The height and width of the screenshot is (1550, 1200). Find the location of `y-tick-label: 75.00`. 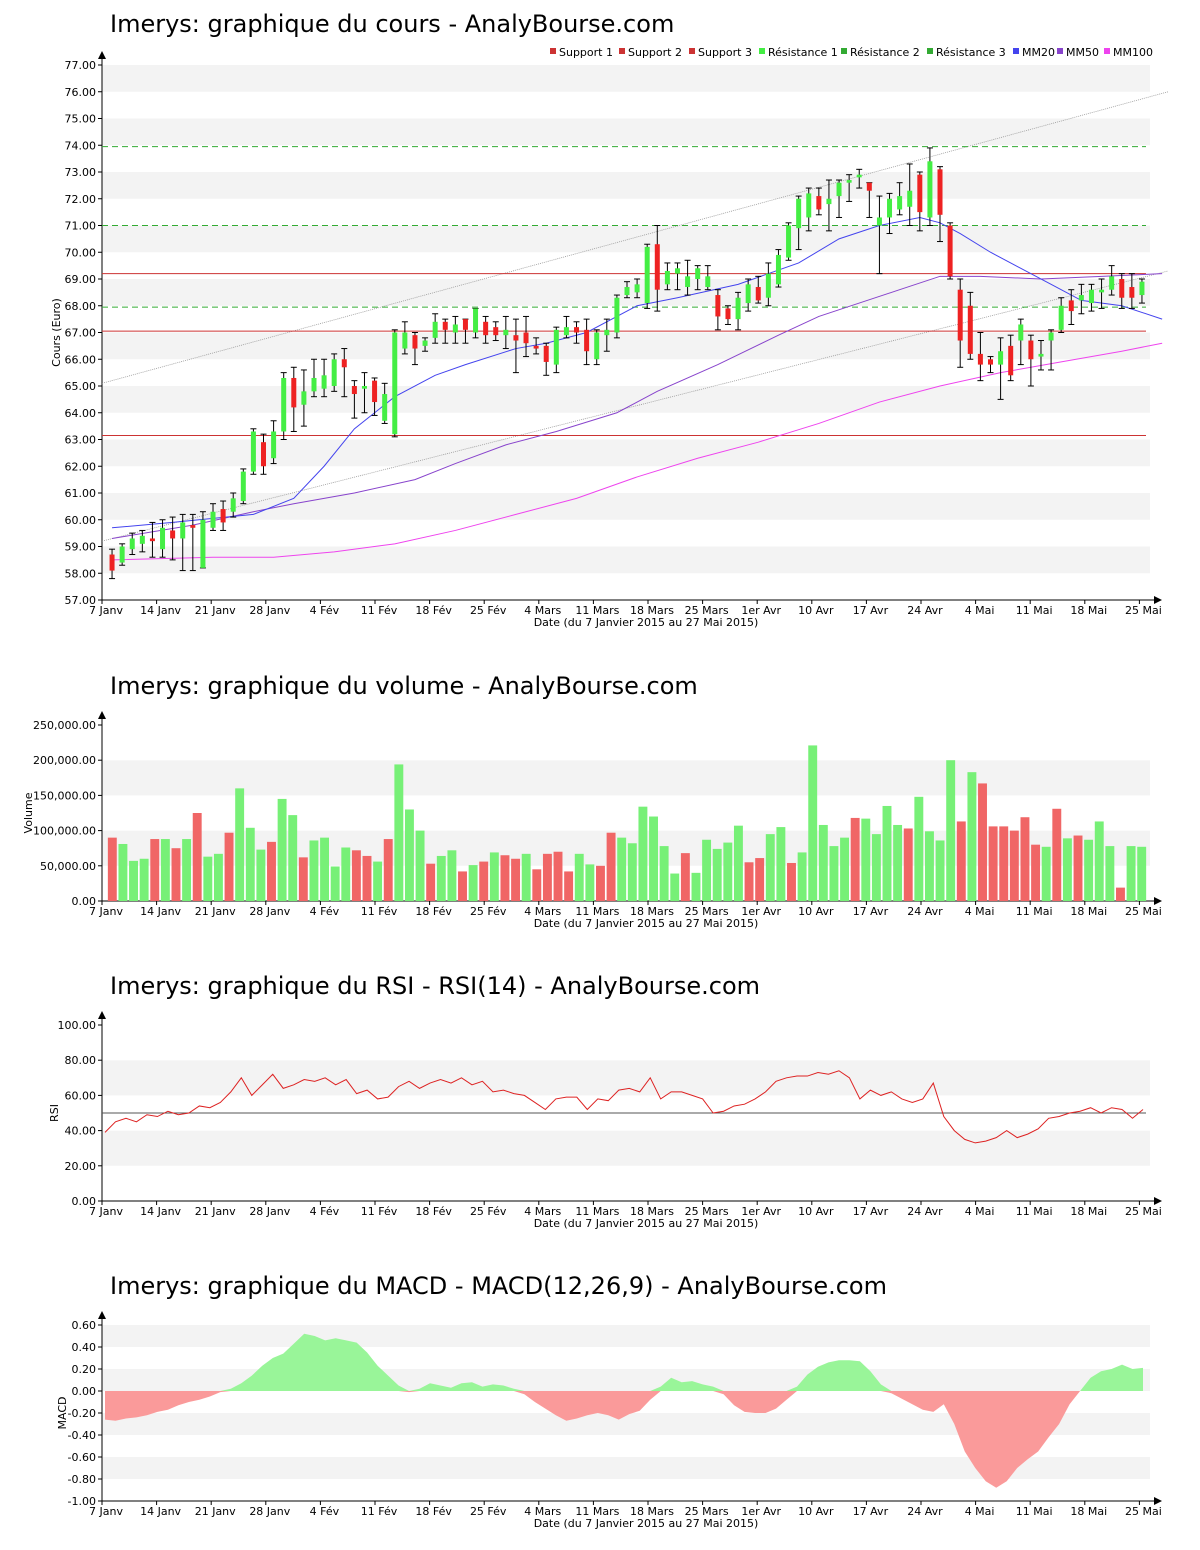

y-tick-label: 75.00 is located at coordinates (81, 119).